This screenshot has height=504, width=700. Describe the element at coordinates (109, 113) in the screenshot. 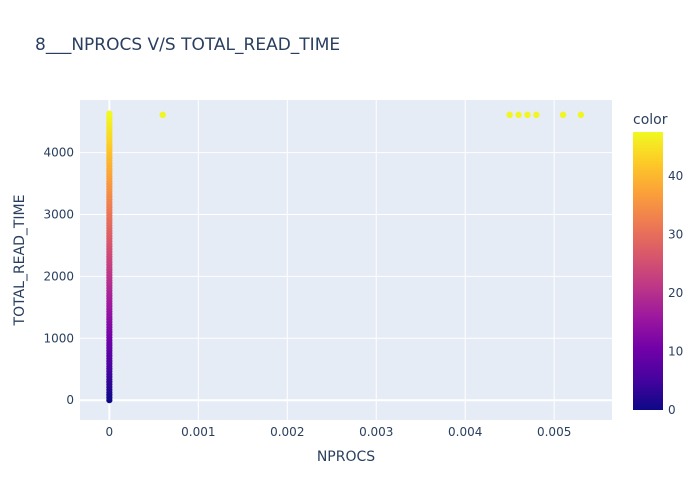

I see `column-point` at that location.